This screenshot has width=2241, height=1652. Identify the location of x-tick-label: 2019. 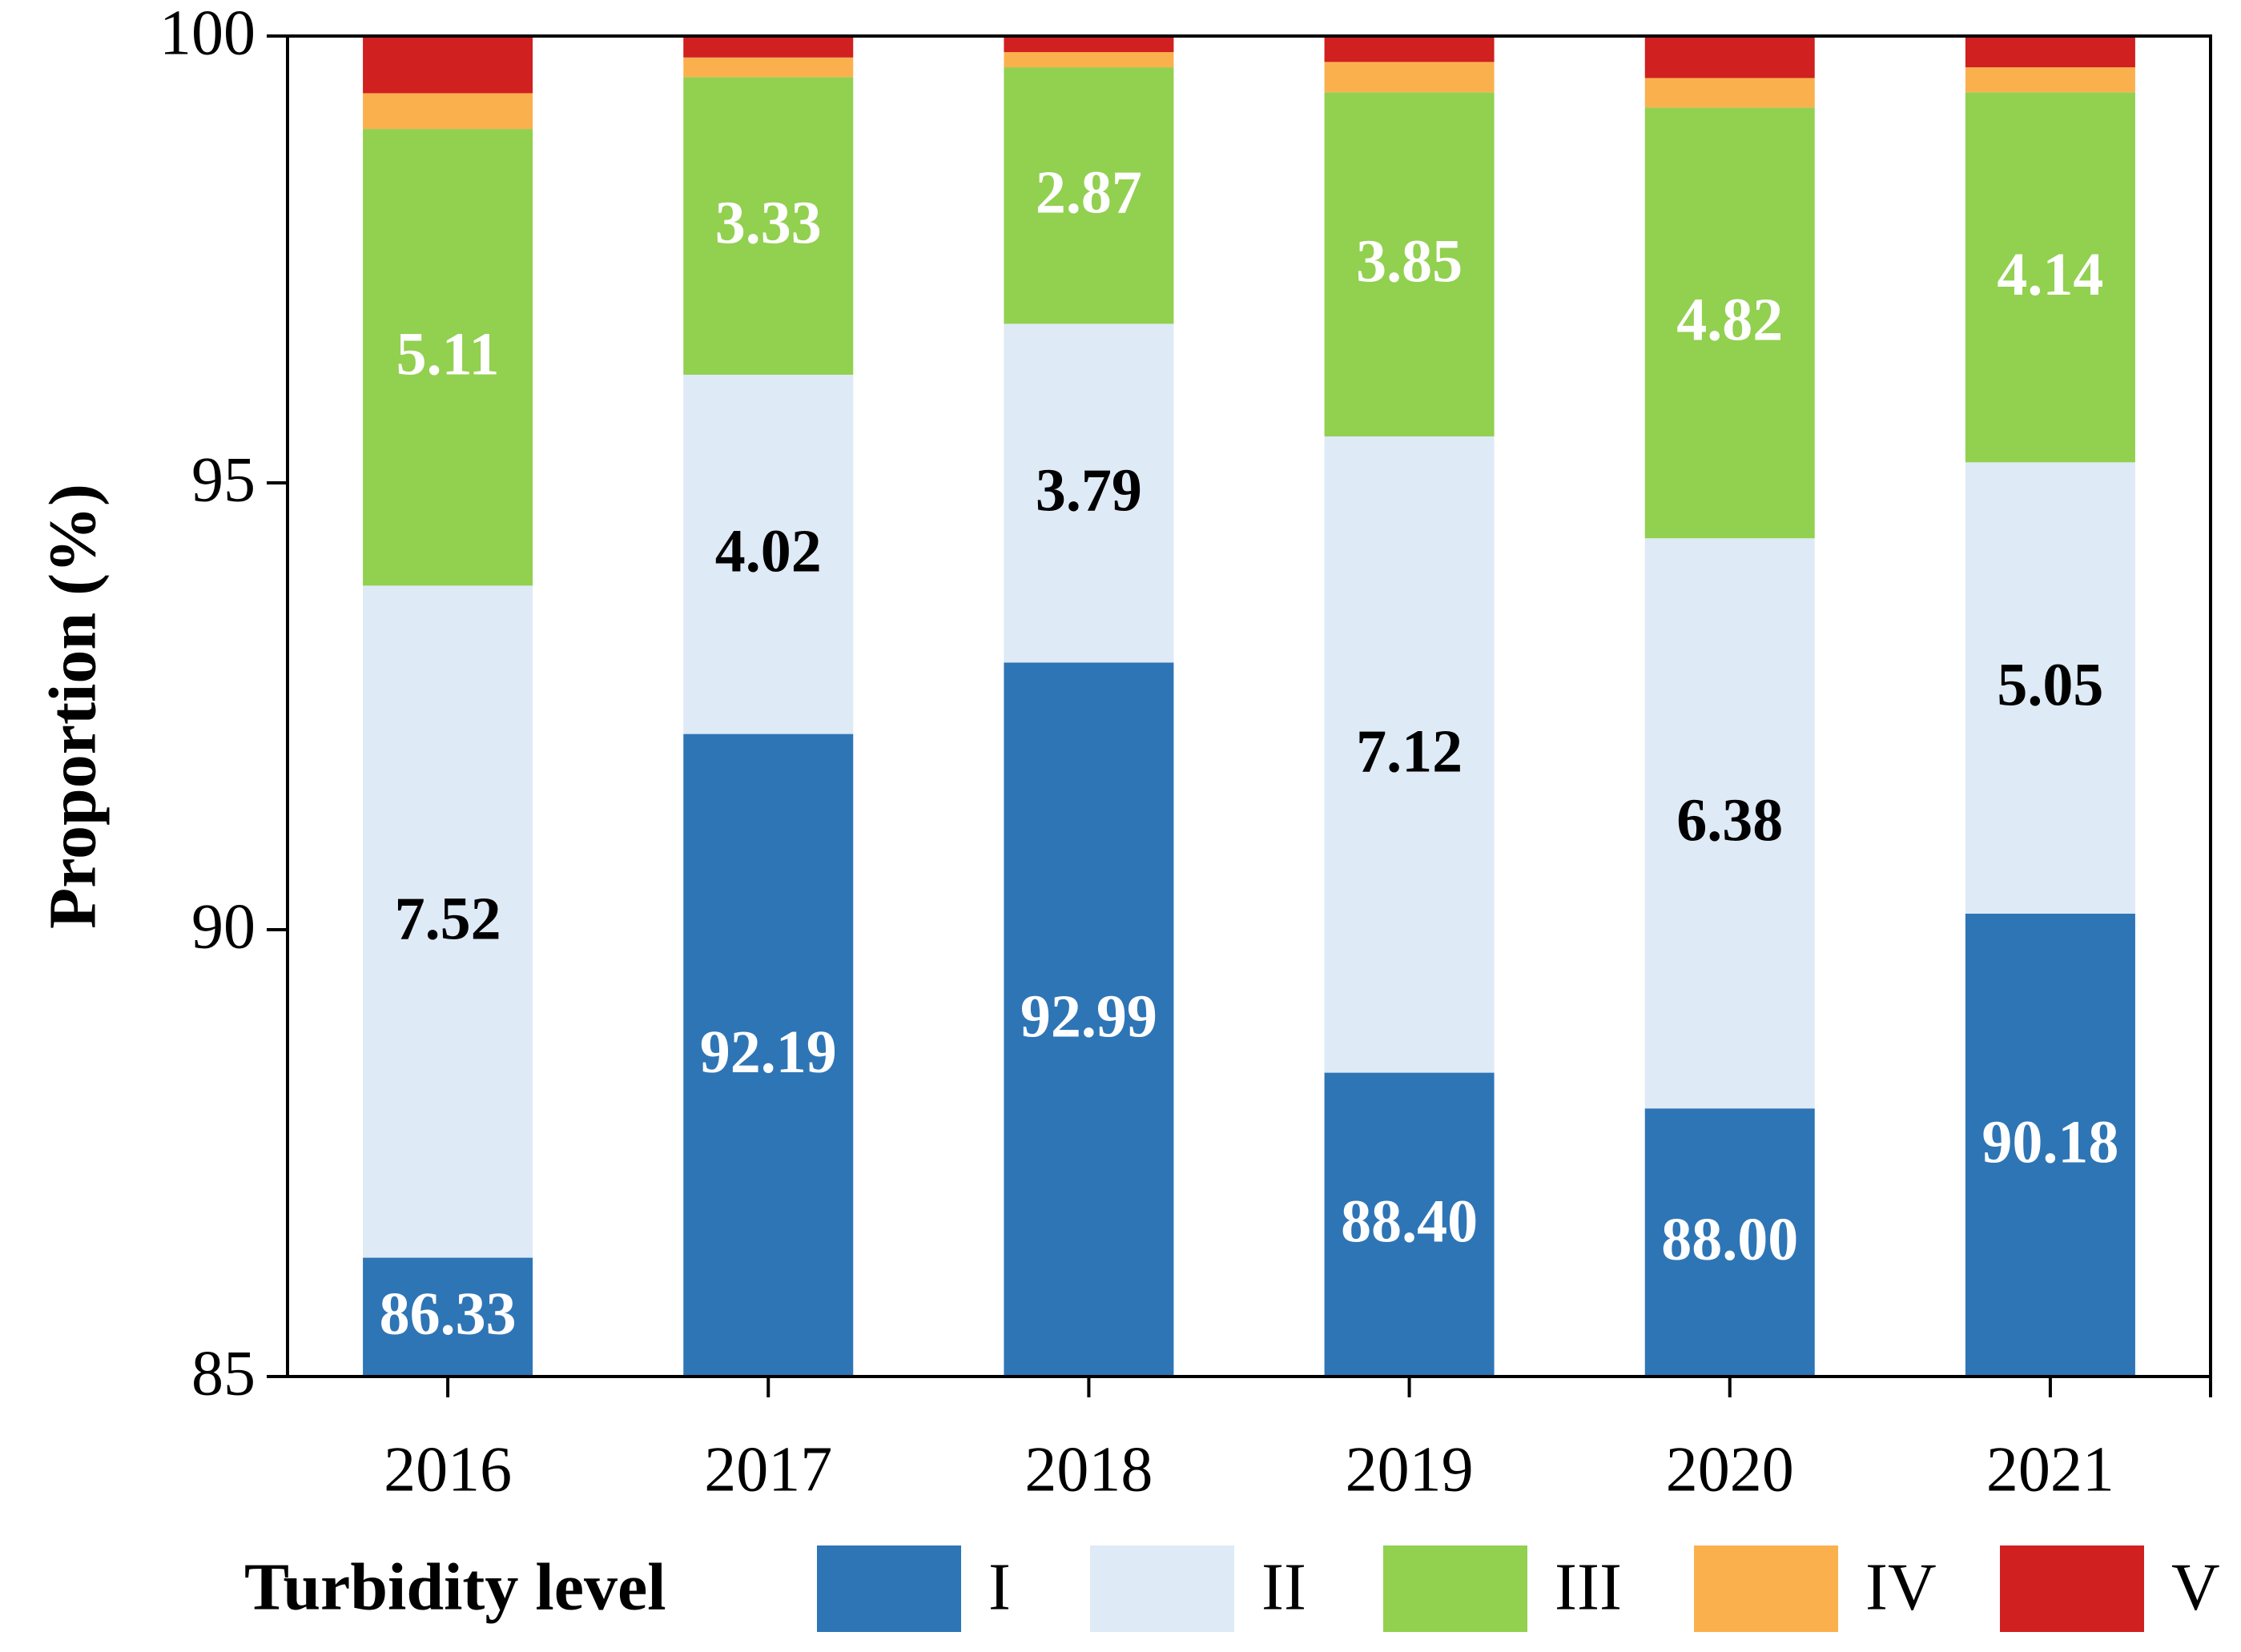
(1410, 1470).